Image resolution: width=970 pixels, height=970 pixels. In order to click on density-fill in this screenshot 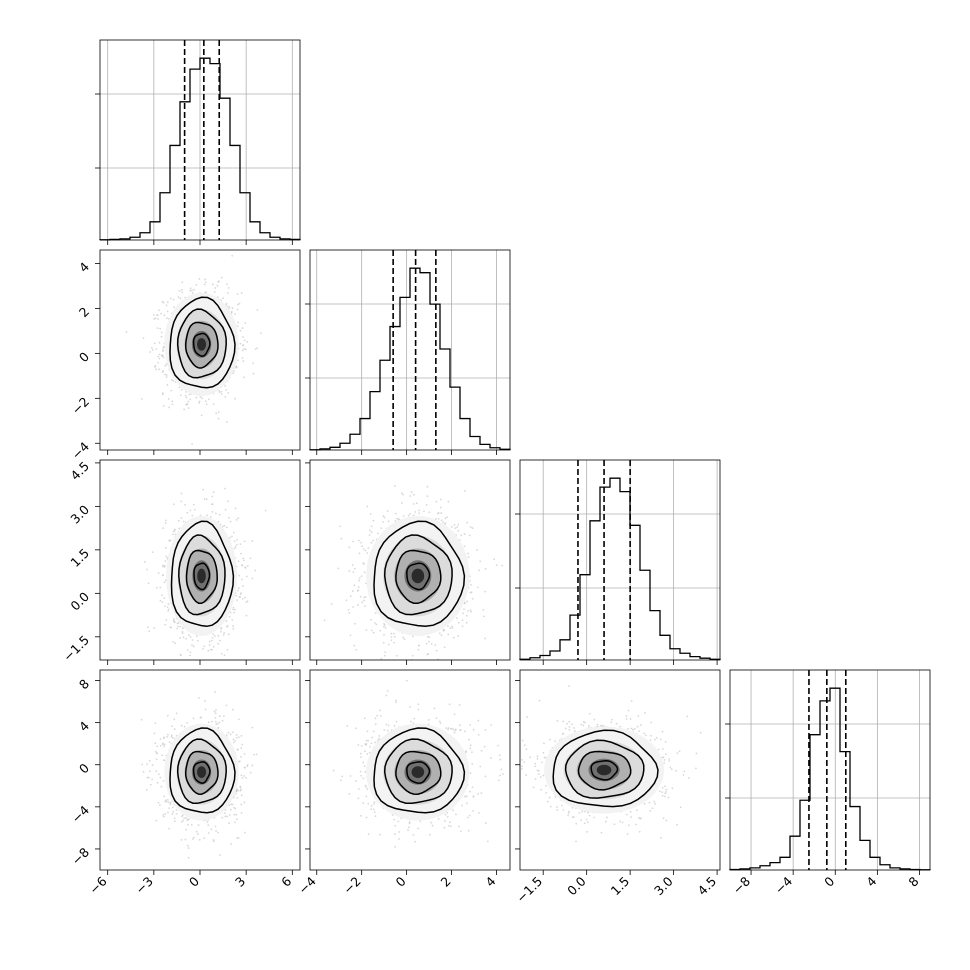, I will do `click(201, 576)`.